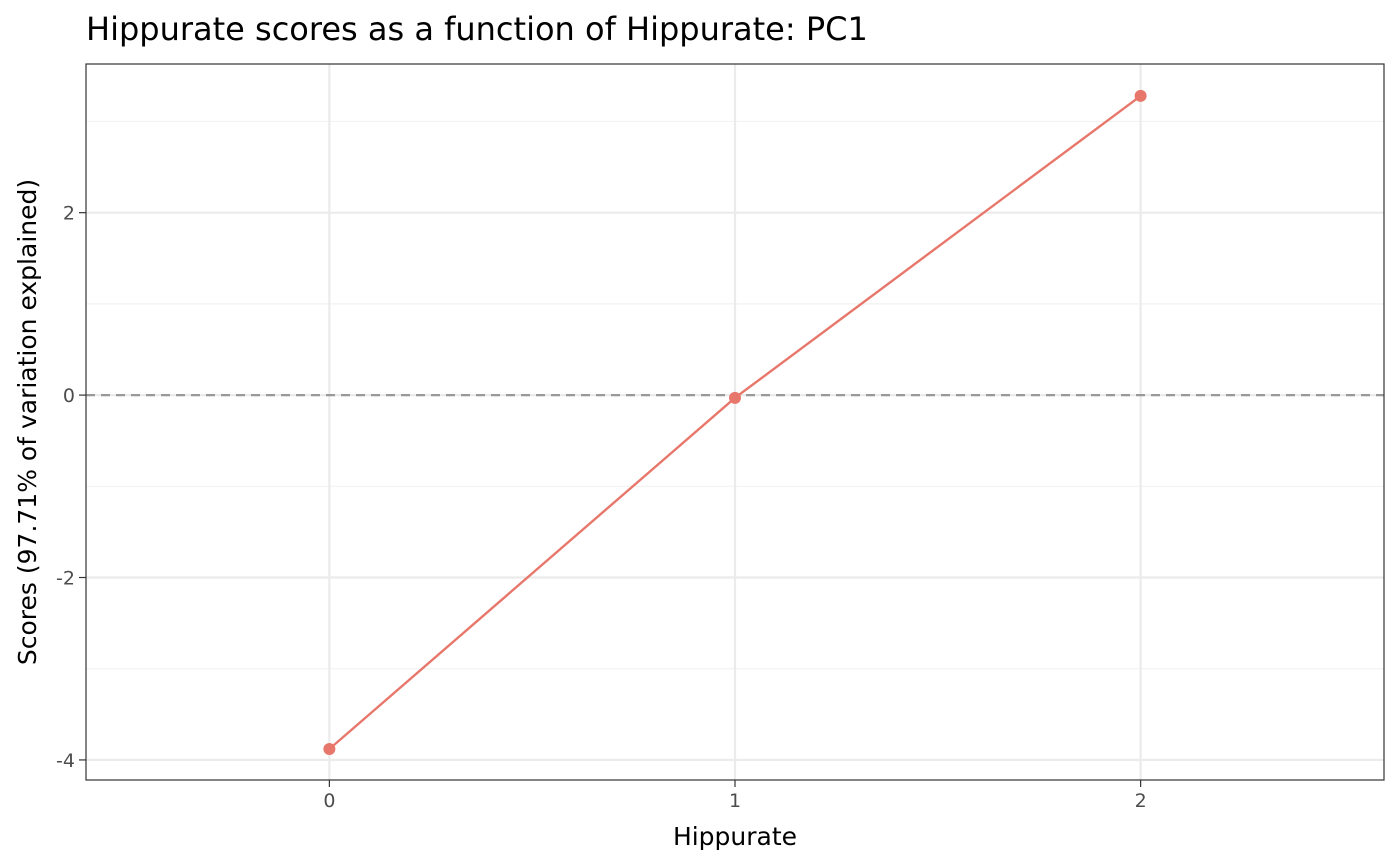 The width and height of the screenshot is (1400, 866). Describe the element at coordinates (69, 214) in the screenshot. I see `y-tick-label: 2` at that location.